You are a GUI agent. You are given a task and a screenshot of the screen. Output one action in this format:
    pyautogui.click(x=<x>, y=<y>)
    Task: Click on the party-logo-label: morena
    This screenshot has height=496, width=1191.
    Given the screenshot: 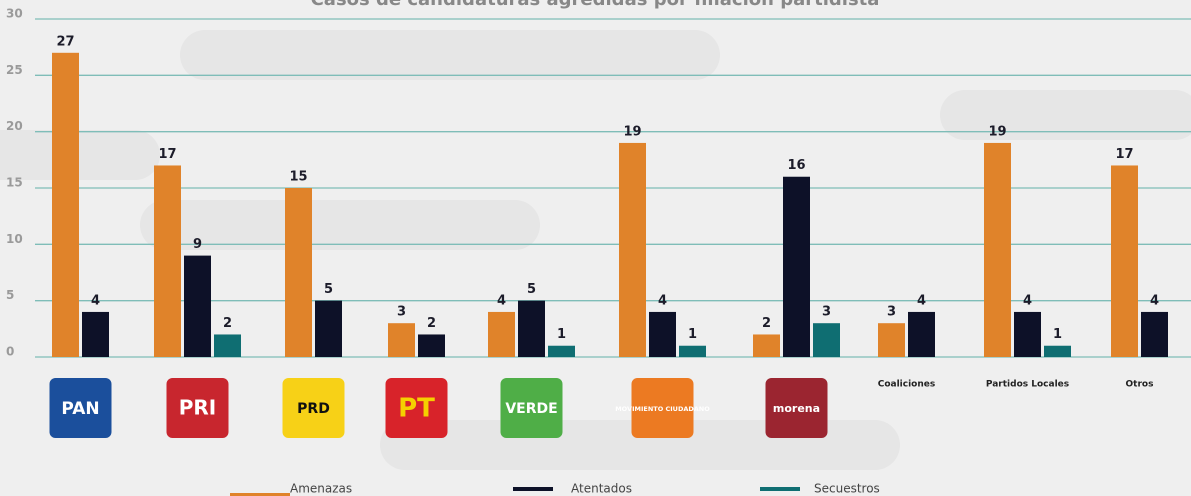 What is the action you would take?
    pyautogui.click(x=796, y=408)
    